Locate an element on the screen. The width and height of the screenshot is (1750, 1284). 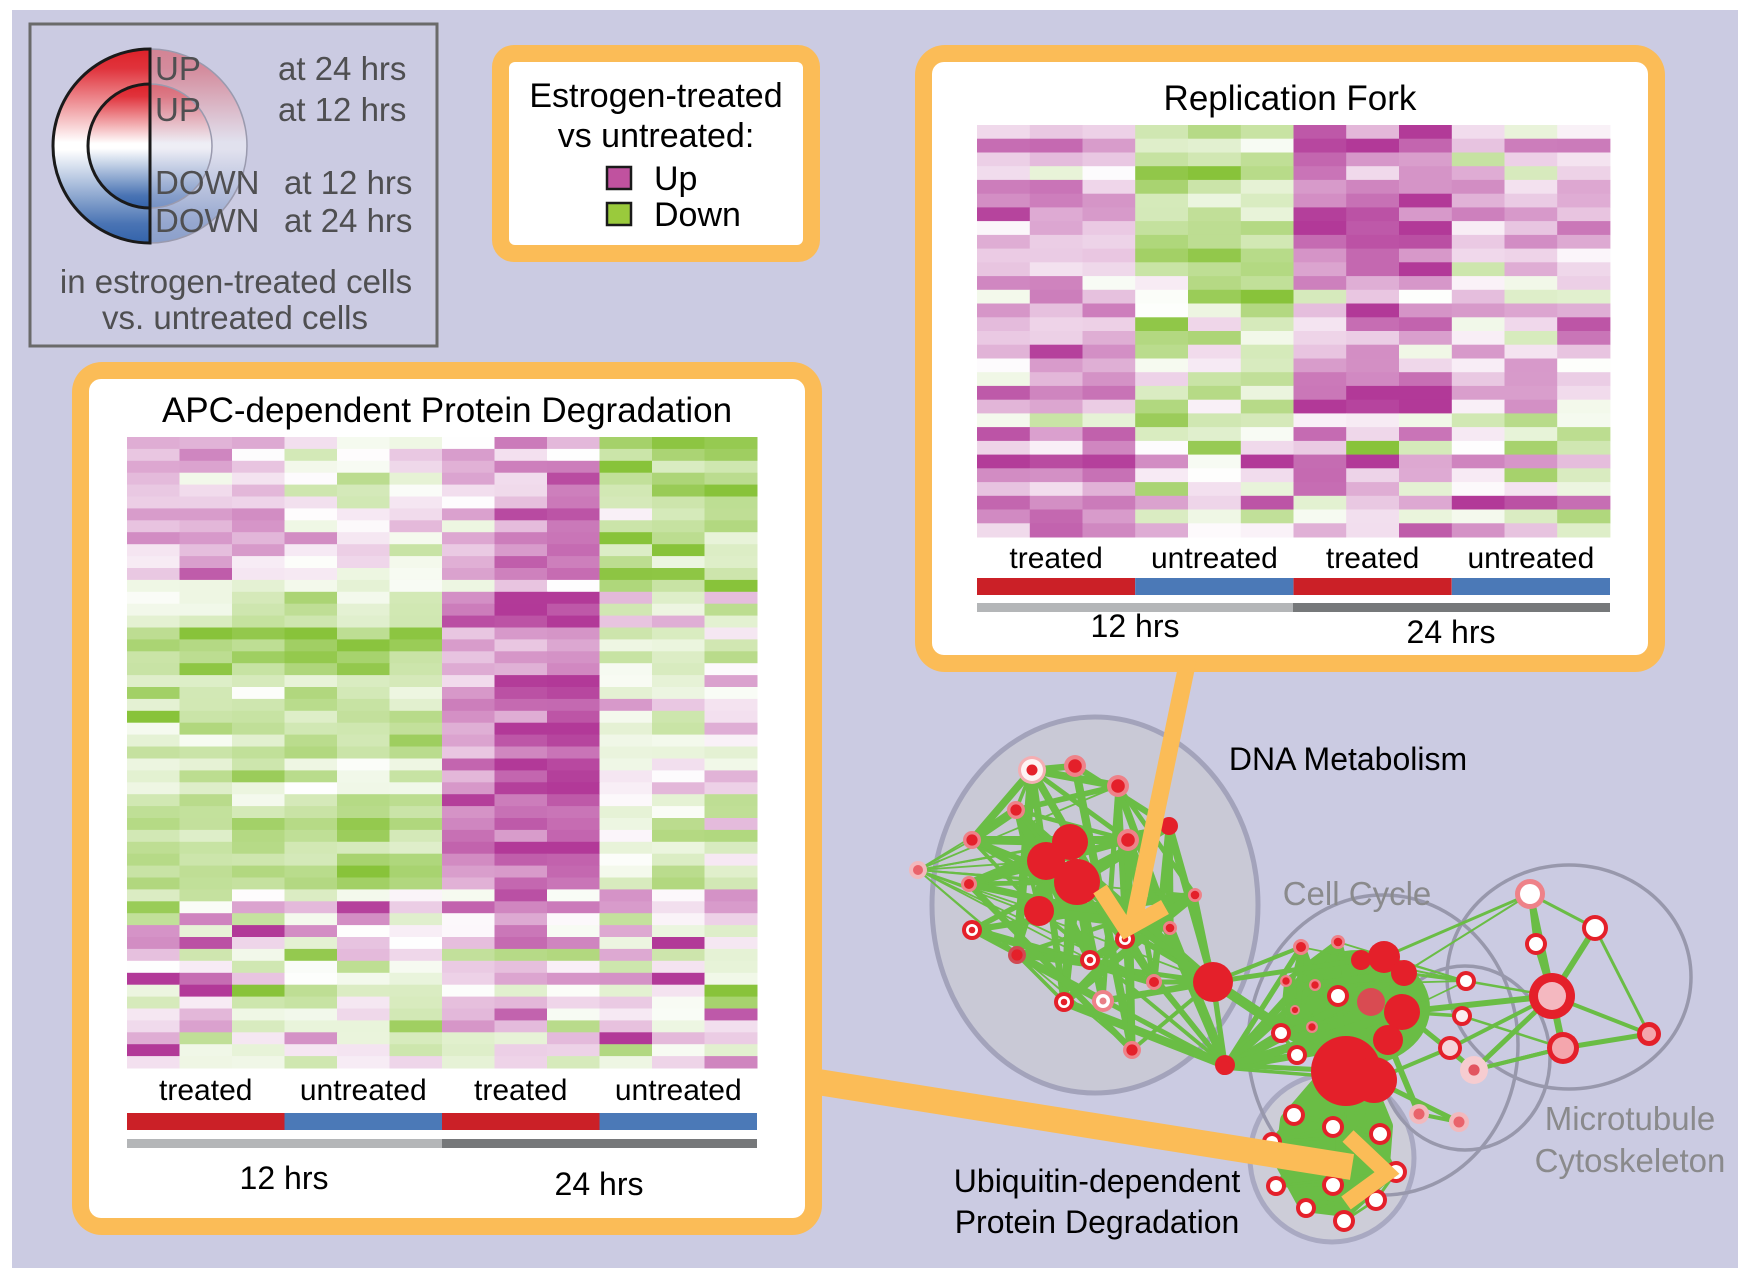
svg-text: vs. untreated cells is located at coordinates (235, 317).